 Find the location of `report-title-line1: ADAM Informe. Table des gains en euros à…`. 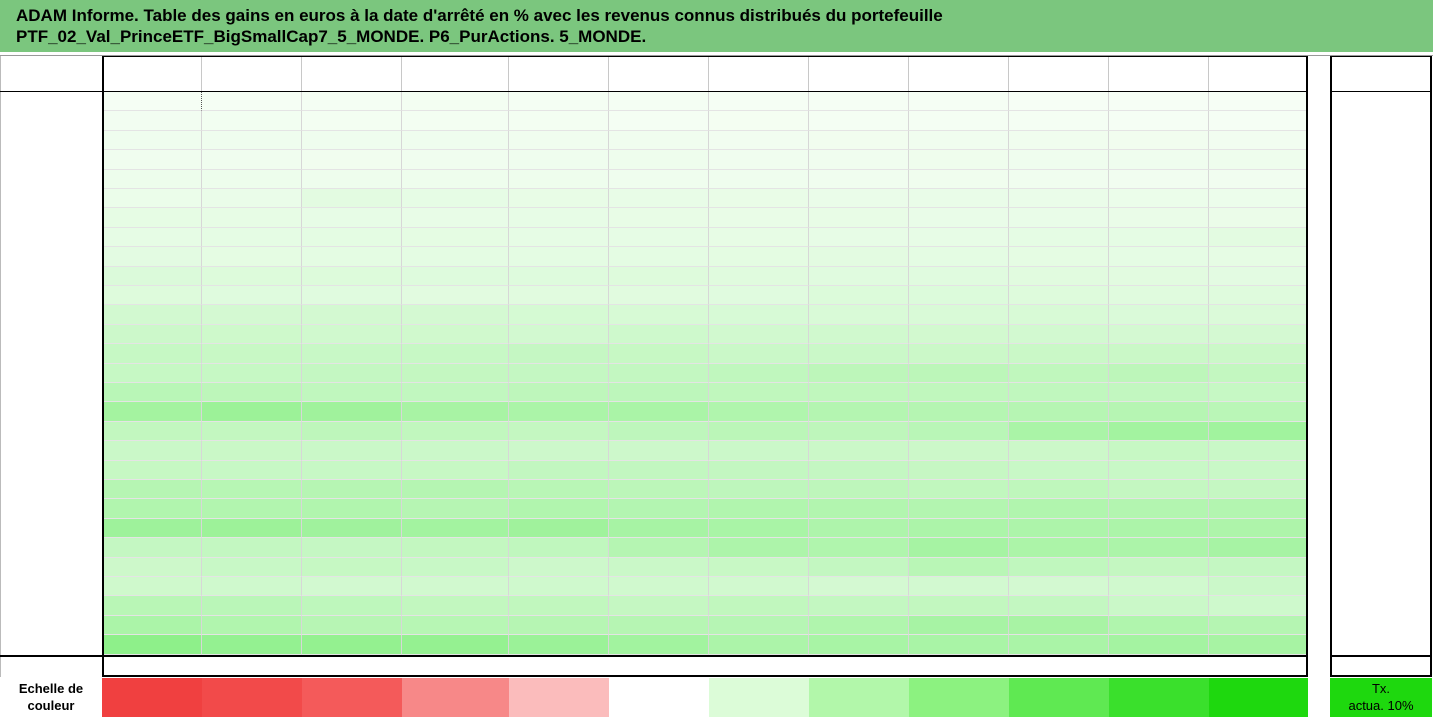

report-title-line1: ADAM Informe. Table des gains en euros à… is located at coordinates (479, 15).